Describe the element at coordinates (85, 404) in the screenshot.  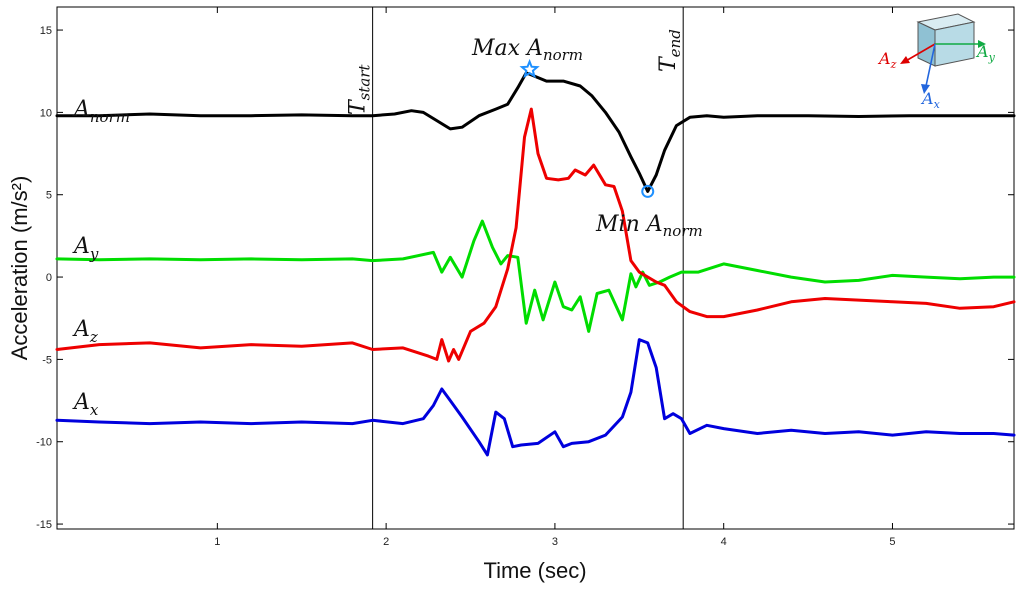
I see `series-label-a-x: Ax` at that location.